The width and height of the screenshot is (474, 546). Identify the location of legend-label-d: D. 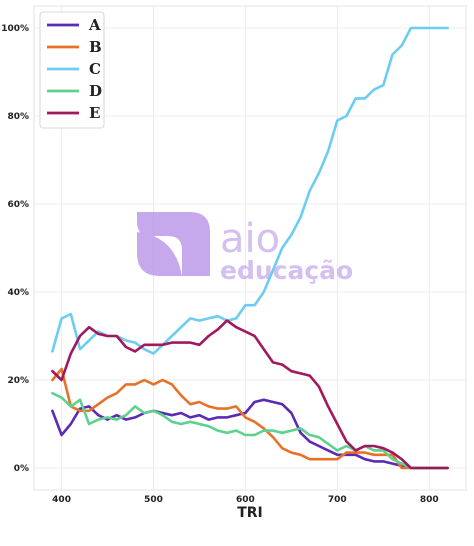
(95, 91).